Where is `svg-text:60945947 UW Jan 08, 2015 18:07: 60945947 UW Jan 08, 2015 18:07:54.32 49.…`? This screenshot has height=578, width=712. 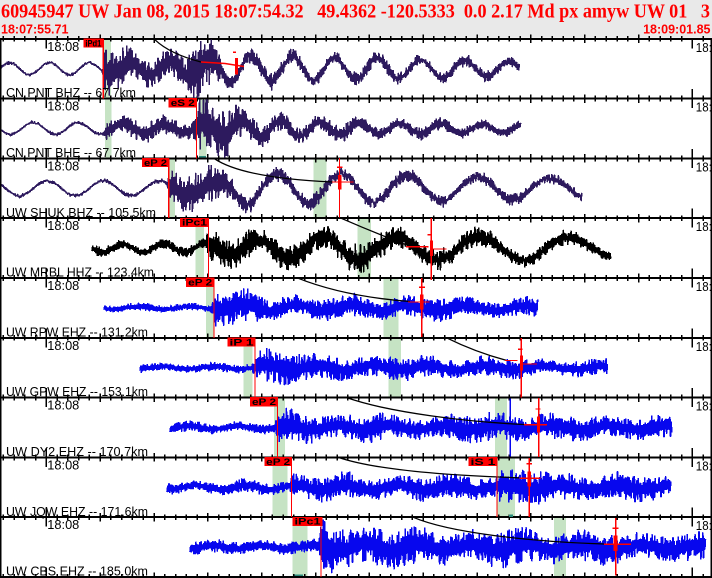 svg-text:60945947 UW Jan 08, 2015 18:07: 60945947 UW Jan 08, 2015 18:07:54.32 49.… is located at coordinates (355, 11).